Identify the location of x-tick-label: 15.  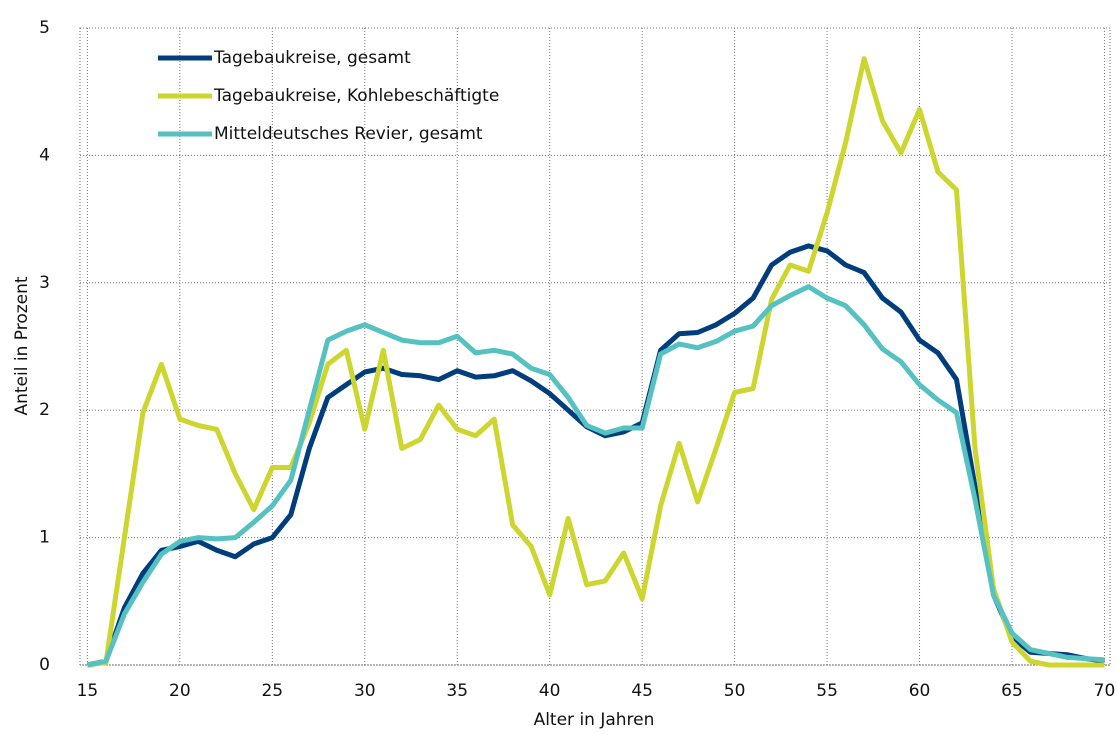
(88, 691).